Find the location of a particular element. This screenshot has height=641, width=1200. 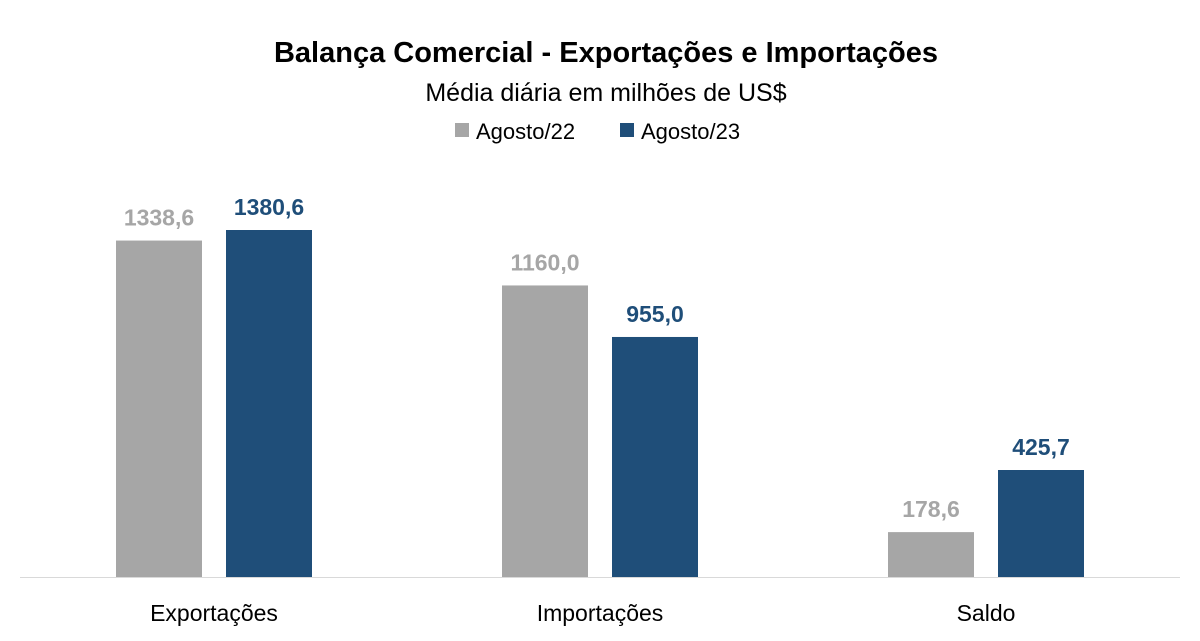

category-label: Importações is located at coordinates (600, 613).